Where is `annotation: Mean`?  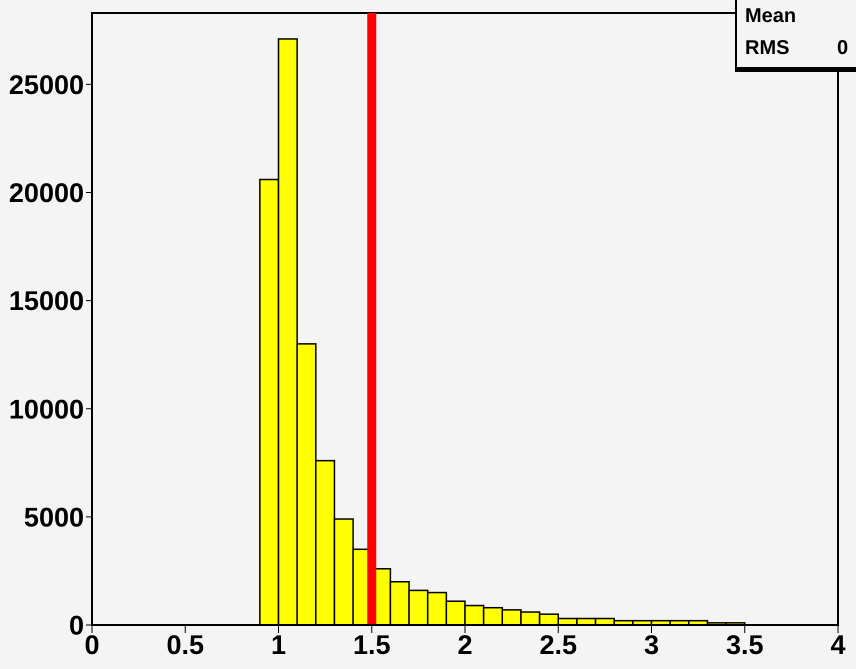 annotation: Mean is located at coordinates (770, 16).